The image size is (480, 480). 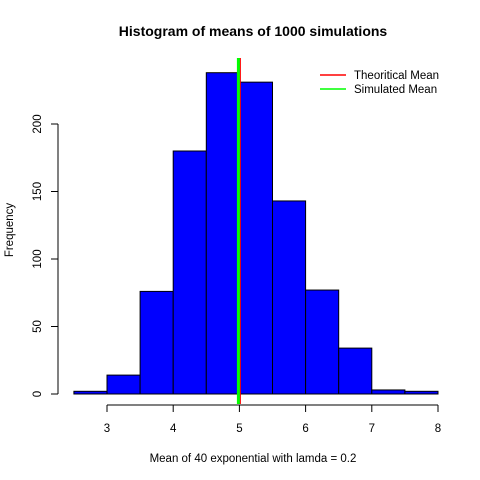 I want to click on y-tick-label: 50, so click(x=38, y=326).